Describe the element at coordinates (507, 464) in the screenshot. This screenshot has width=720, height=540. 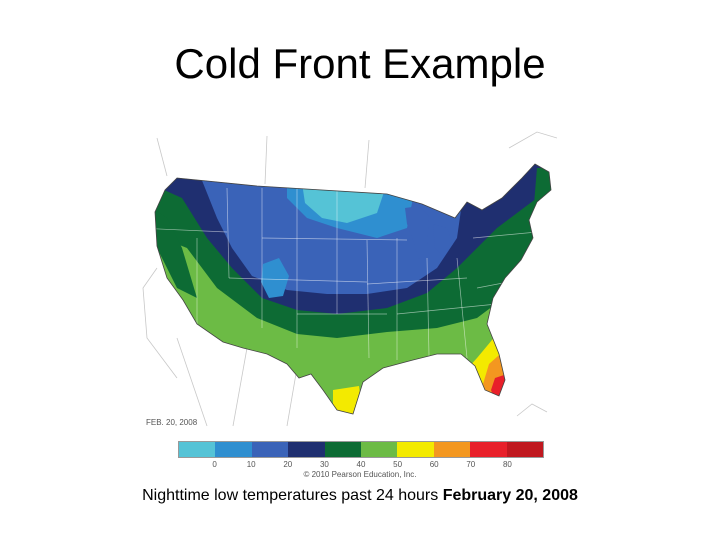
I see `legend-tick-label: 80` at that location.